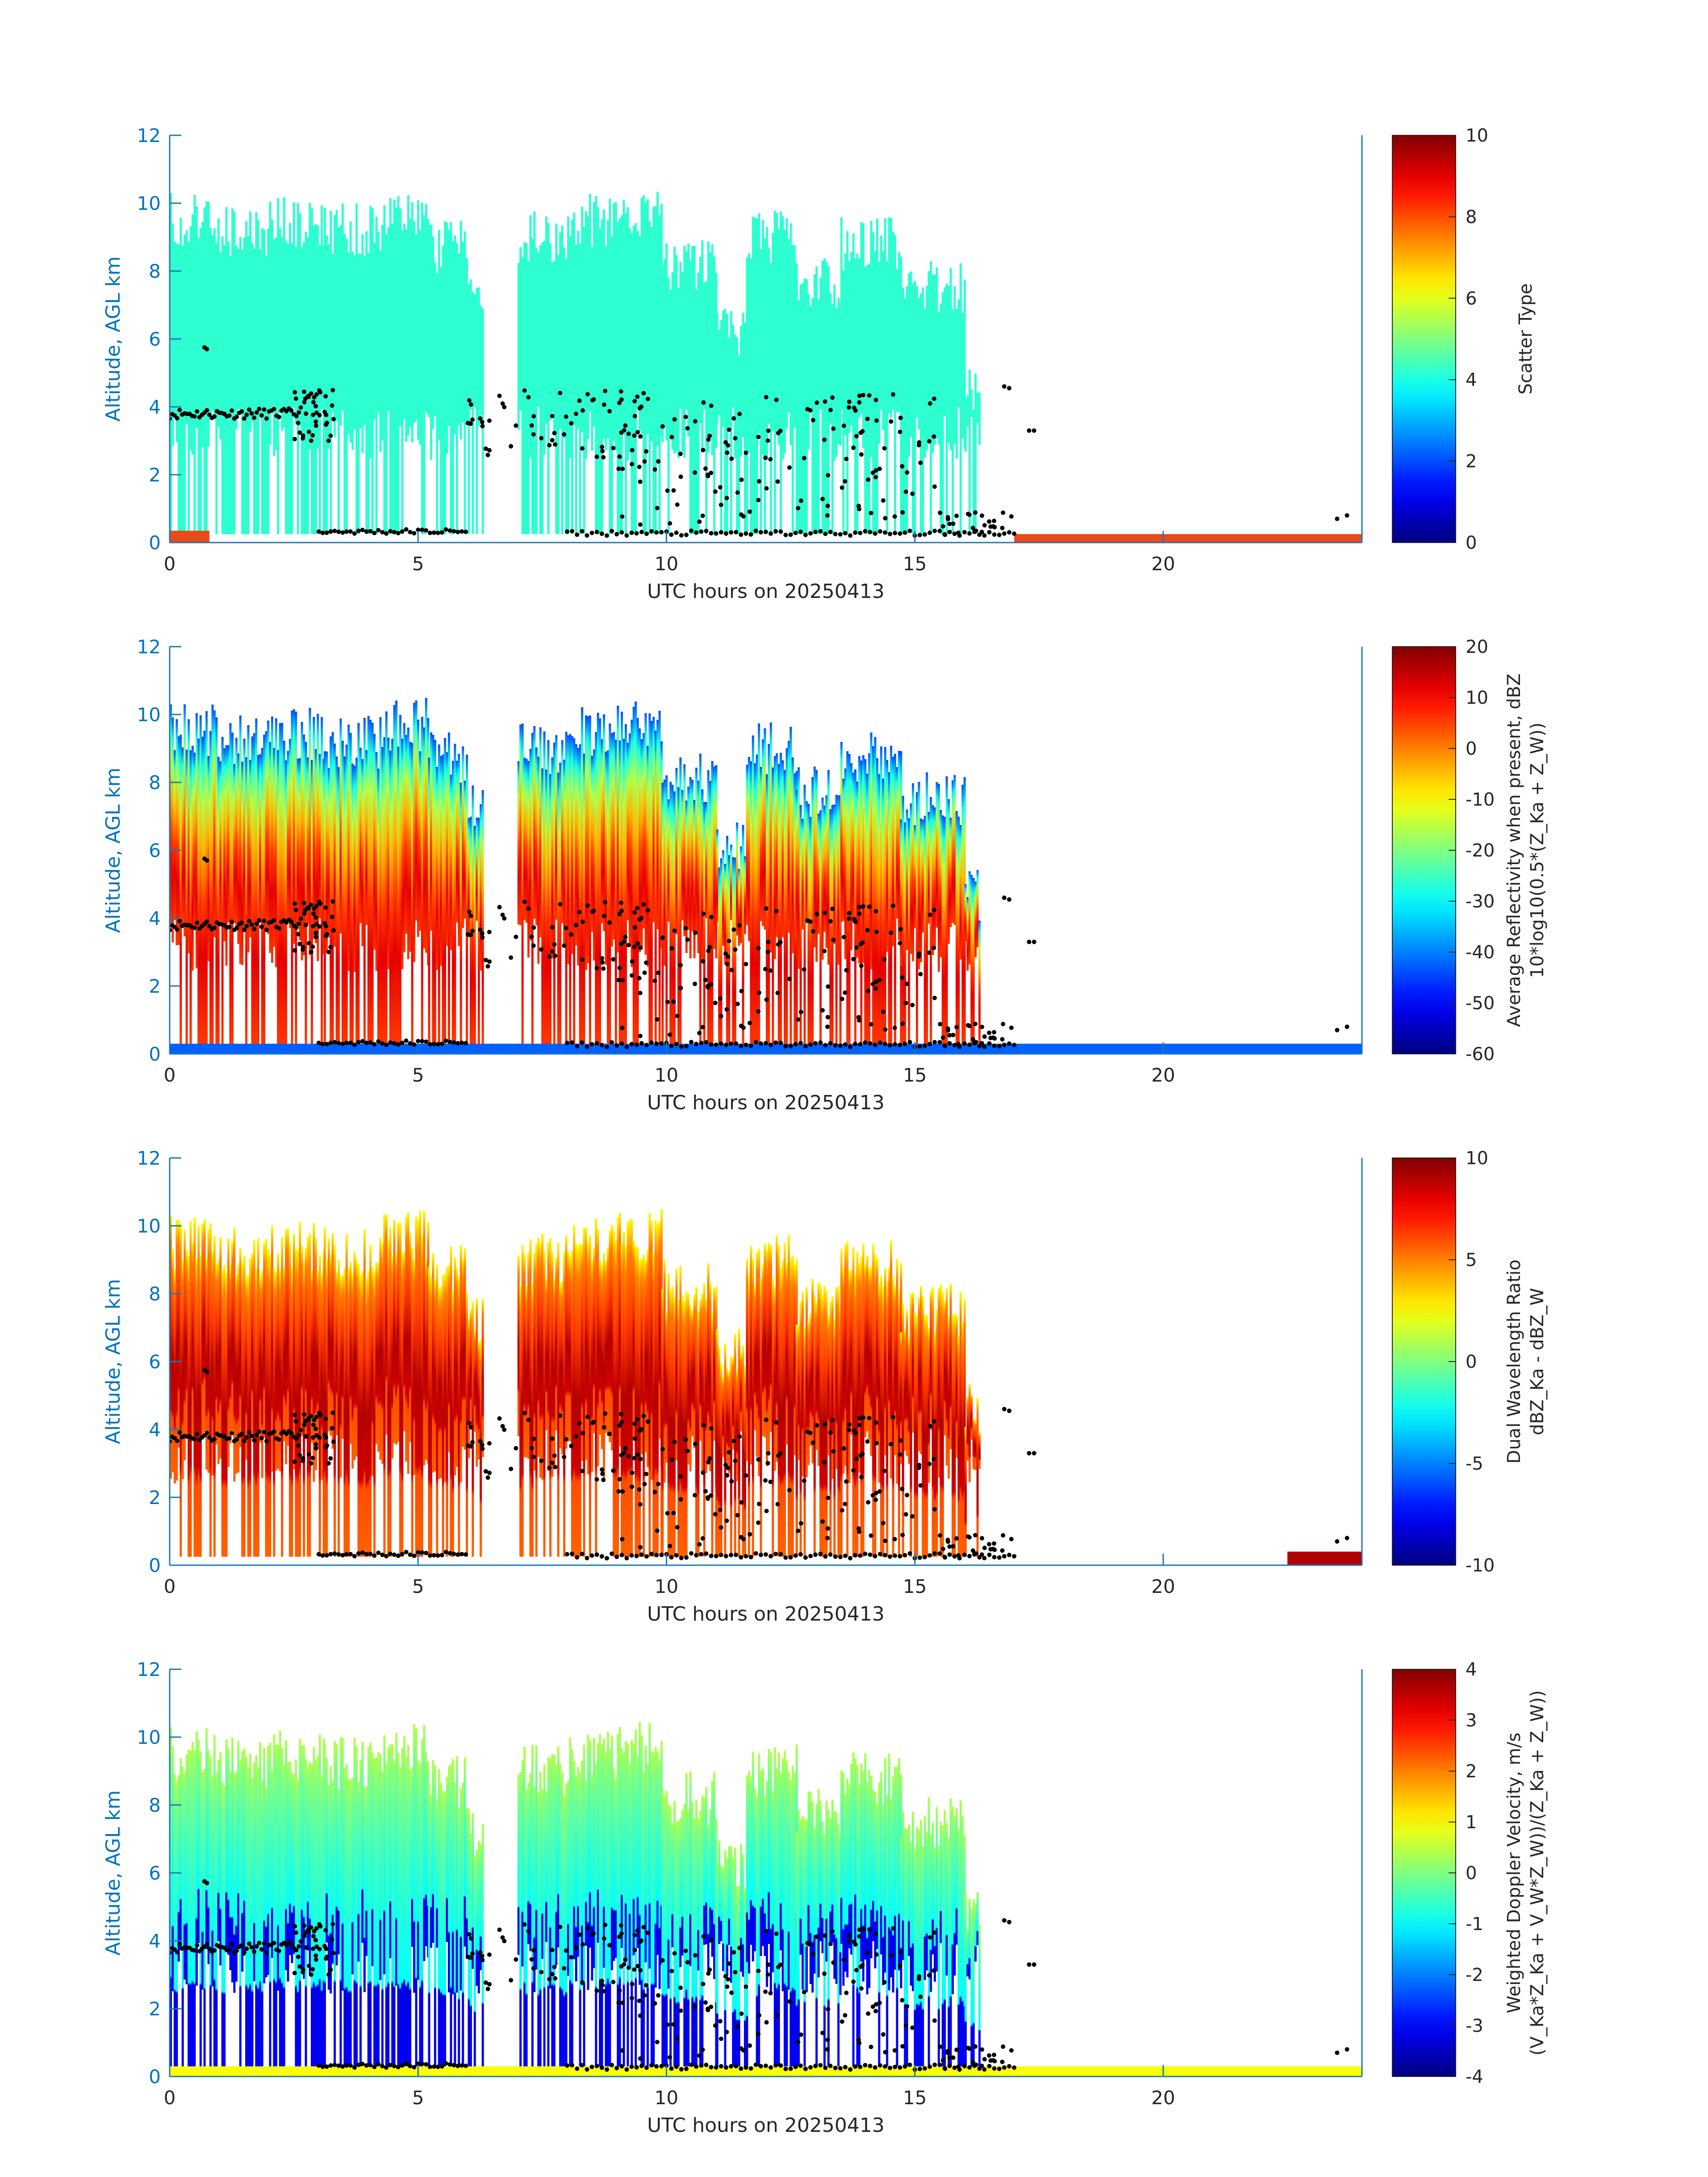 Image resolution: width=1708 pixels, height=2177 pixels. What do you see at coordinates (1514, 1873) in the screenshot?
I see `colorbar-label: Weighted Doppler Velocity, m/s` at bounding box center [1514, 1873].